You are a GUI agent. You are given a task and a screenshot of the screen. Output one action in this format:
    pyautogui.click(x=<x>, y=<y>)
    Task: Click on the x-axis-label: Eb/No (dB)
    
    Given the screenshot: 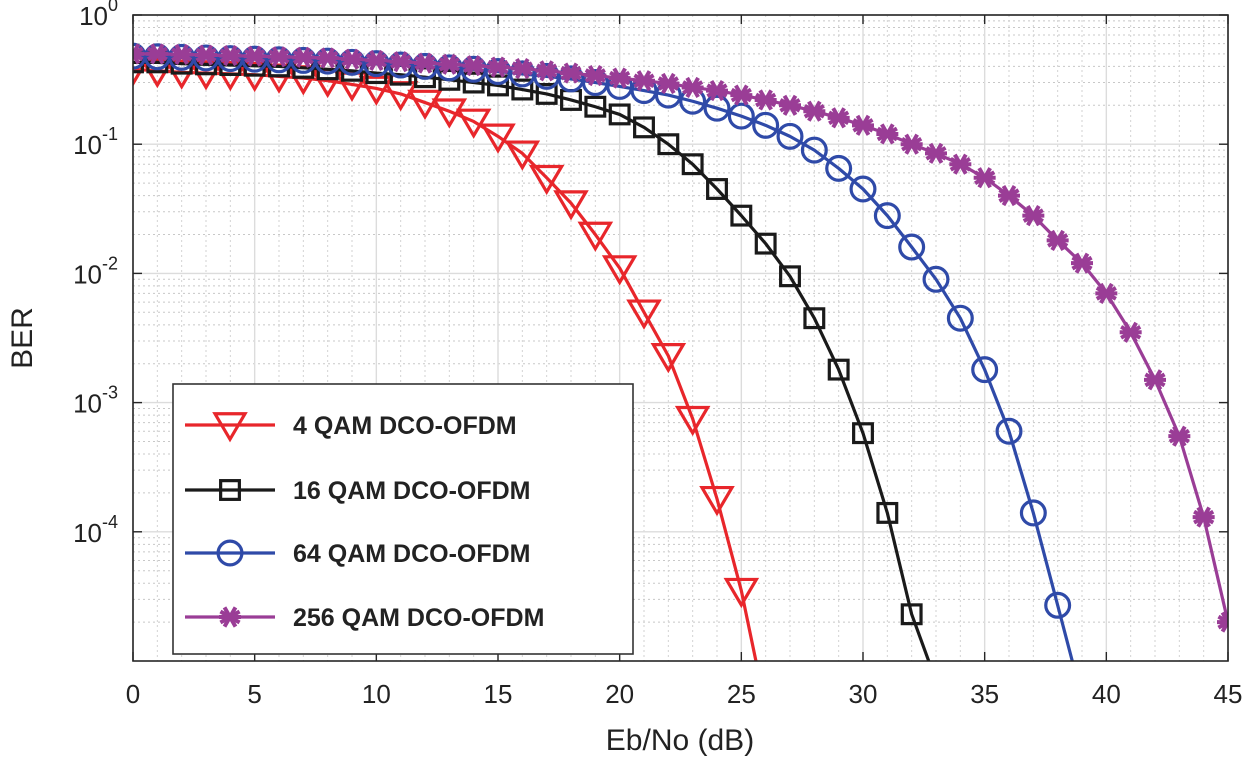 What is the action you would take?
    pyautogui.click(x=680, y=740)
    